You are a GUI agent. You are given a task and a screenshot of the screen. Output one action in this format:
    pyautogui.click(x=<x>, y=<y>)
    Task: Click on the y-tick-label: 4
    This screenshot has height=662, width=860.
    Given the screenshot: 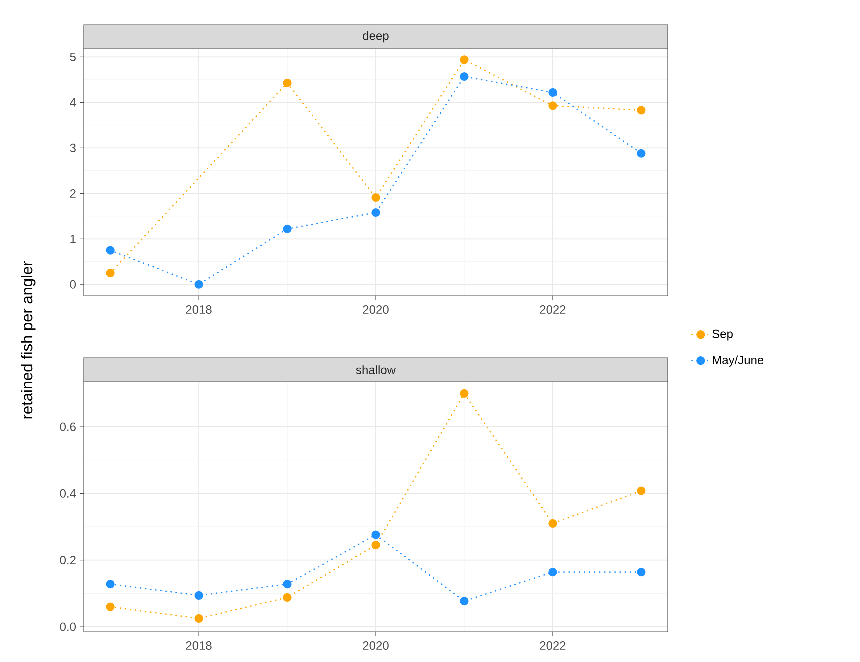 What is the action you would take?
    pyautogui.click(x=73, y=102)
    